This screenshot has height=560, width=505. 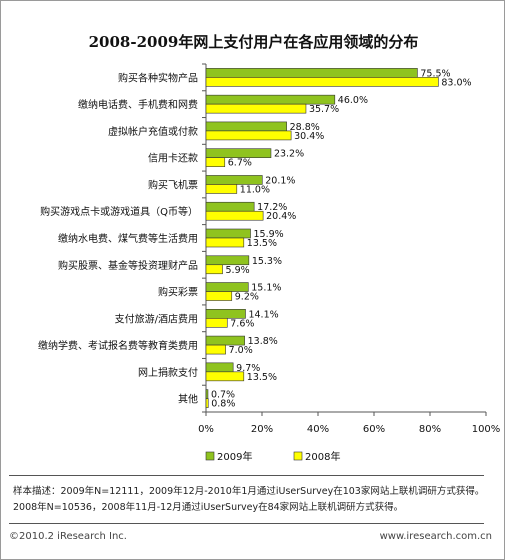 I want to click on website-link: www.iresearch.com.cn, so click(x=435, y=536).